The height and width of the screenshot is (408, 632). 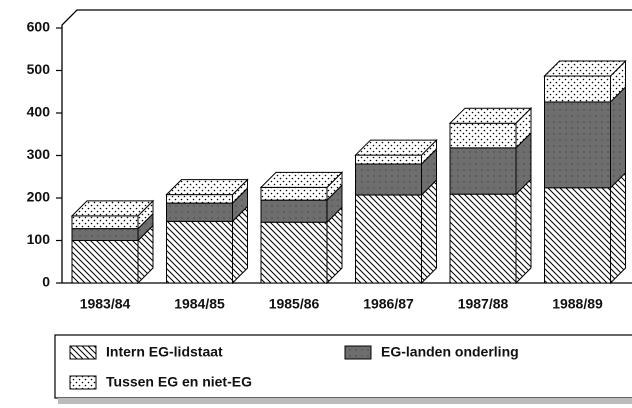 I want to click on legend-shadow, so click(x=345, y=401).